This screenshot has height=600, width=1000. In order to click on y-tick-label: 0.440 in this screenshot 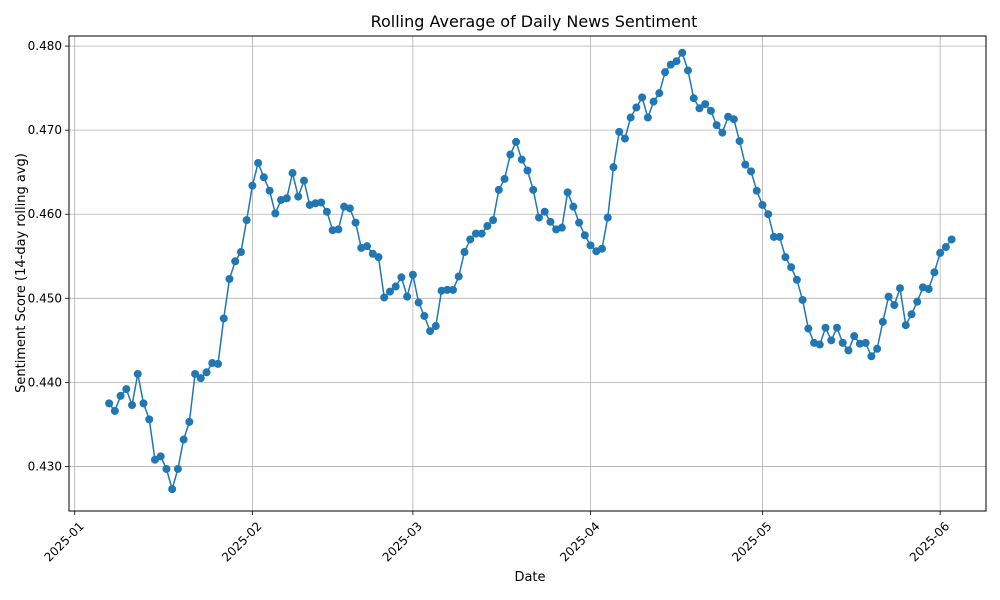, I will do `click(45, 382)`.